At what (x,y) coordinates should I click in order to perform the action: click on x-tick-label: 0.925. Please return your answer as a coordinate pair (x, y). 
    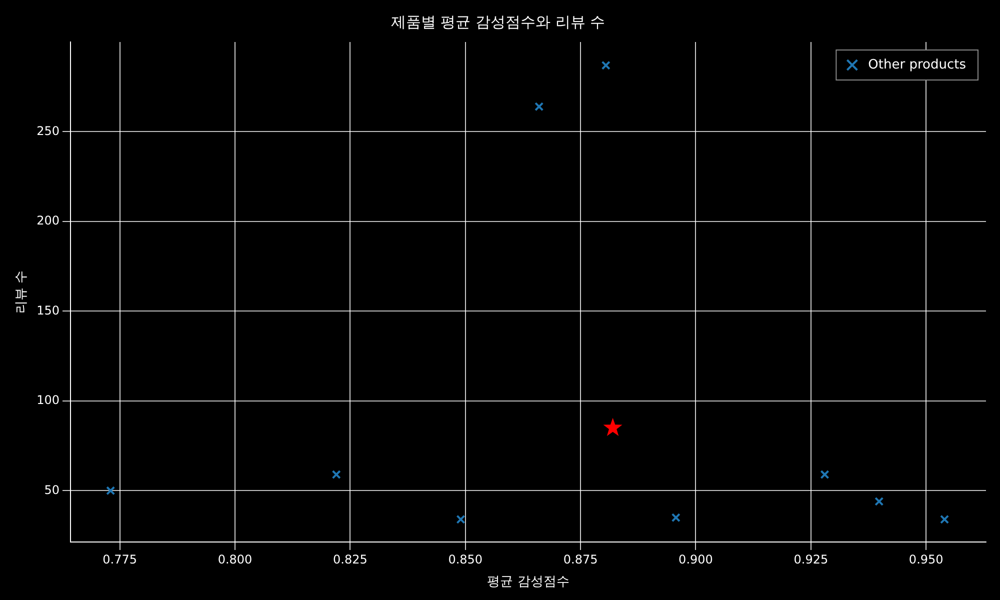
    Looking at the image, I should click on (811, 559).